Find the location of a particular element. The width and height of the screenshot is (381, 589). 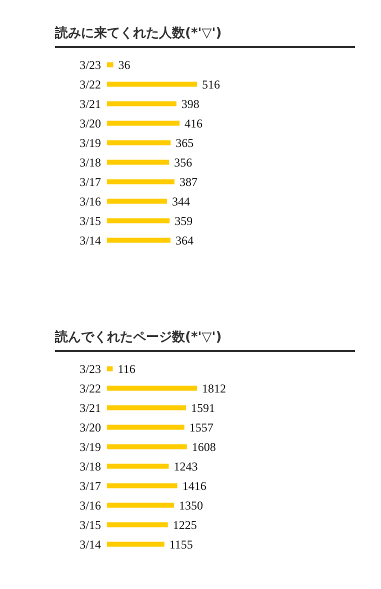

data-label: 387 is located at coordinates (189, 181).